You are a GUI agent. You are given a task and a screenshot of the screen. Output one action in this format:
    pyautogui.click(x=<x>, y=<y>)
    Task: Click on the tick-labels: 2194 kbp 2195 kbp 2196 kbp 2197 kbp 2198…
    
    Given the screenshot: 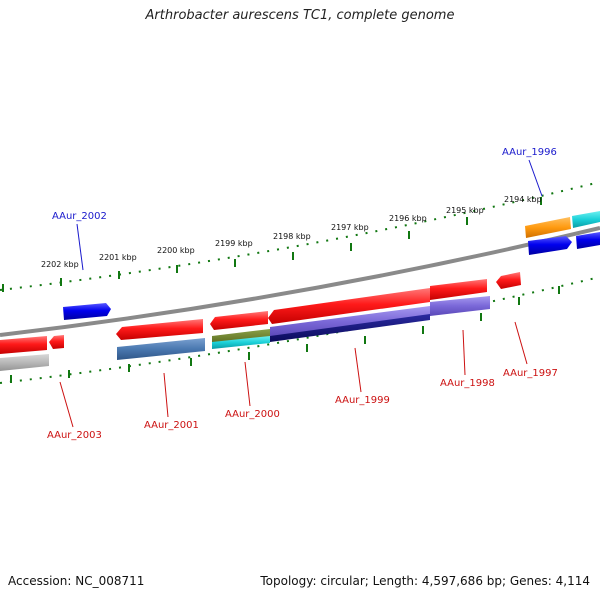 What is the action you would take?
    pyautogui.click(x=291, y=232)
    